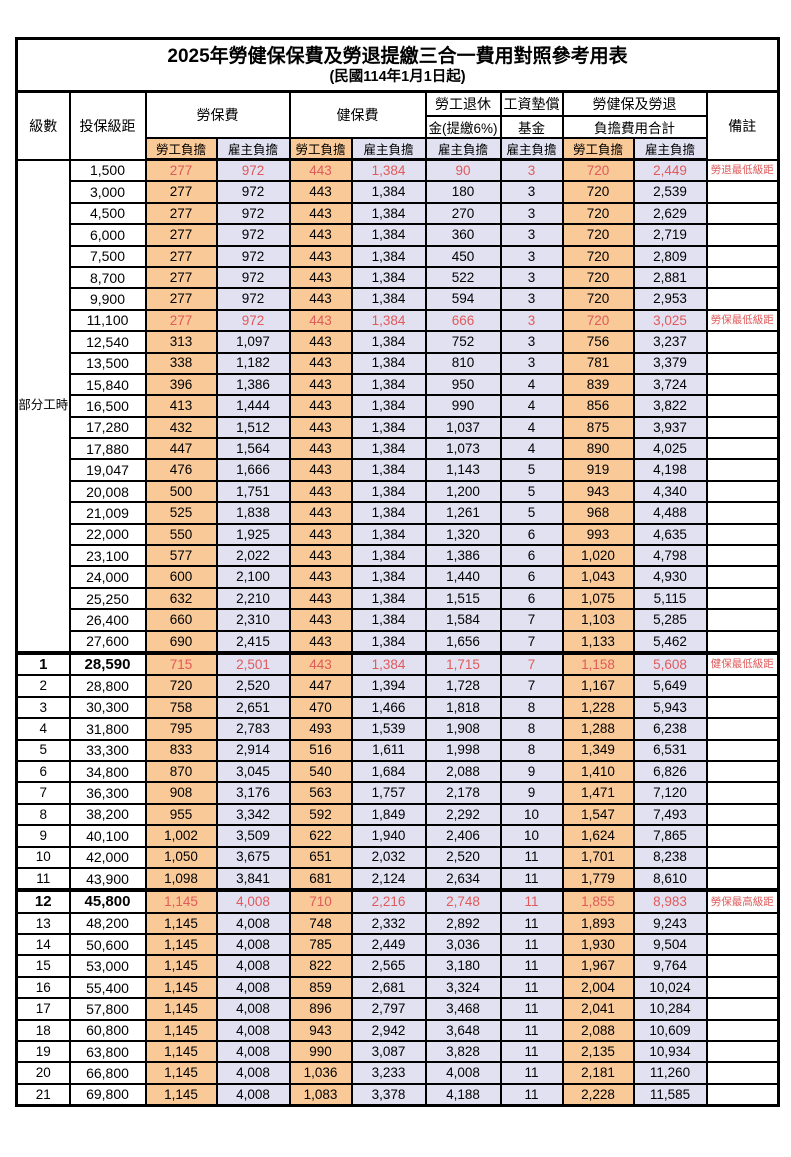 The image size is (791, 1157). Describe the element at coordinates (670, 213) in the screenshot. I see `cell-total-employer: 2,629` at that location.